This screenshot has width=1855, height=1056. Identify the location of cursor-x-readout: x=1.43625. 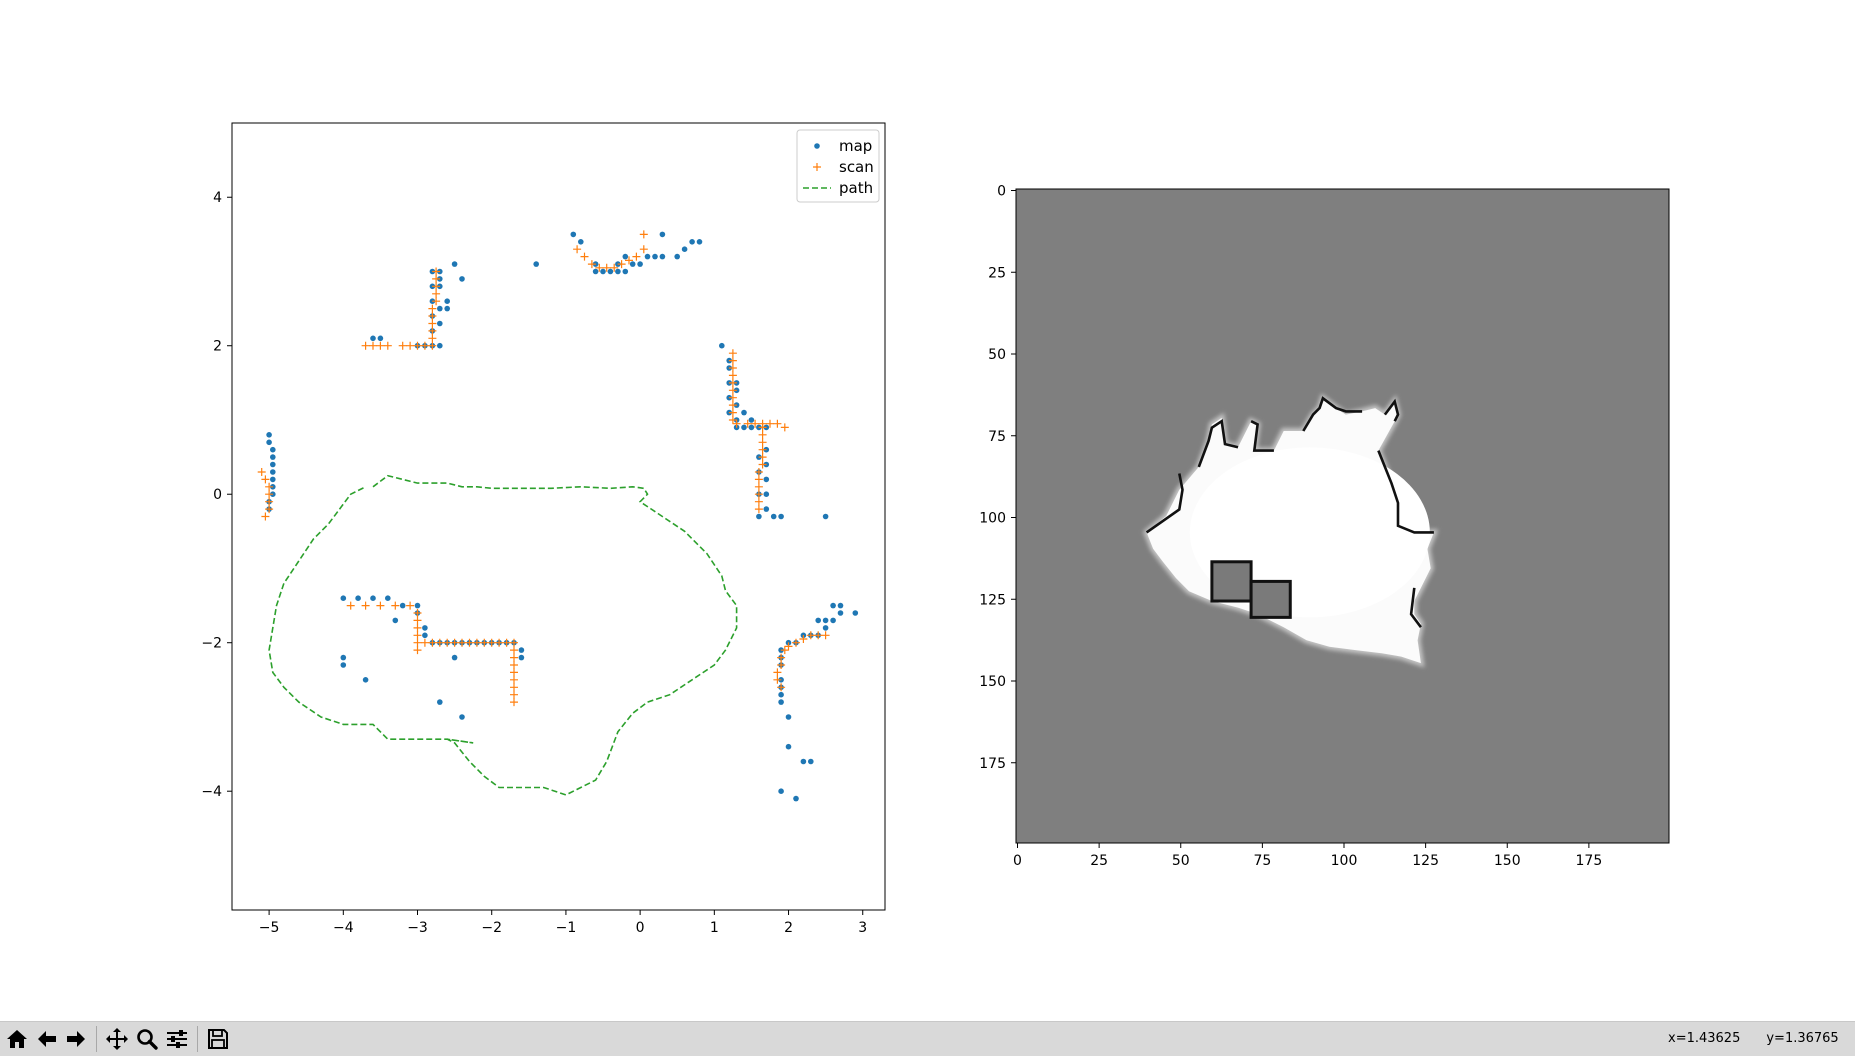
(1704, 1038).